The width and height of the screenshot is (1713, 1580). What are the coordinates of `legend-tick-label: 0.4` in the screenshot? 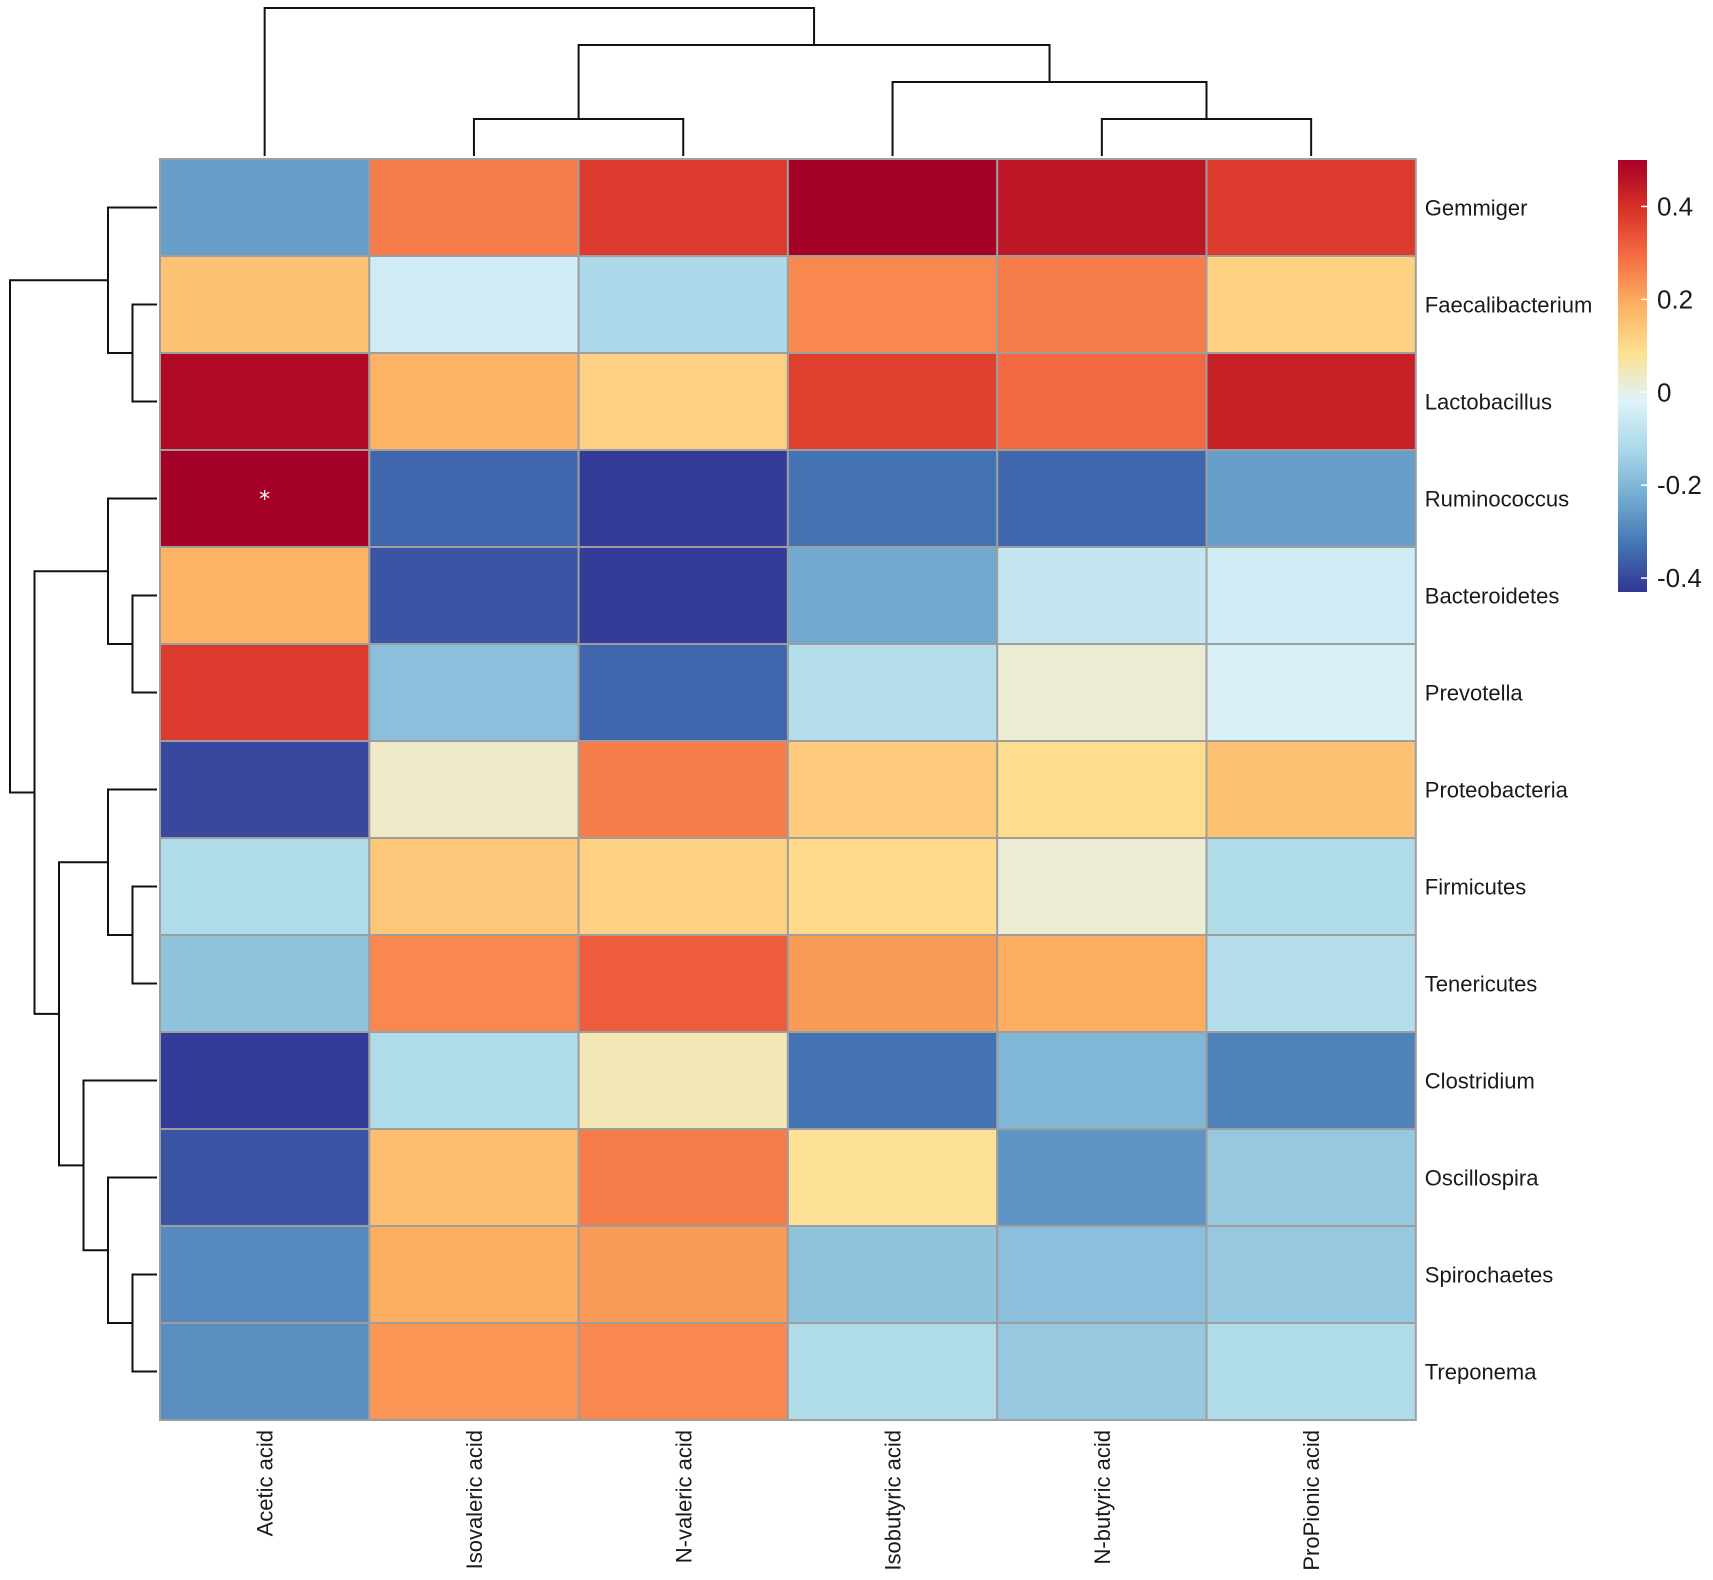 It's located at (1675, 206).